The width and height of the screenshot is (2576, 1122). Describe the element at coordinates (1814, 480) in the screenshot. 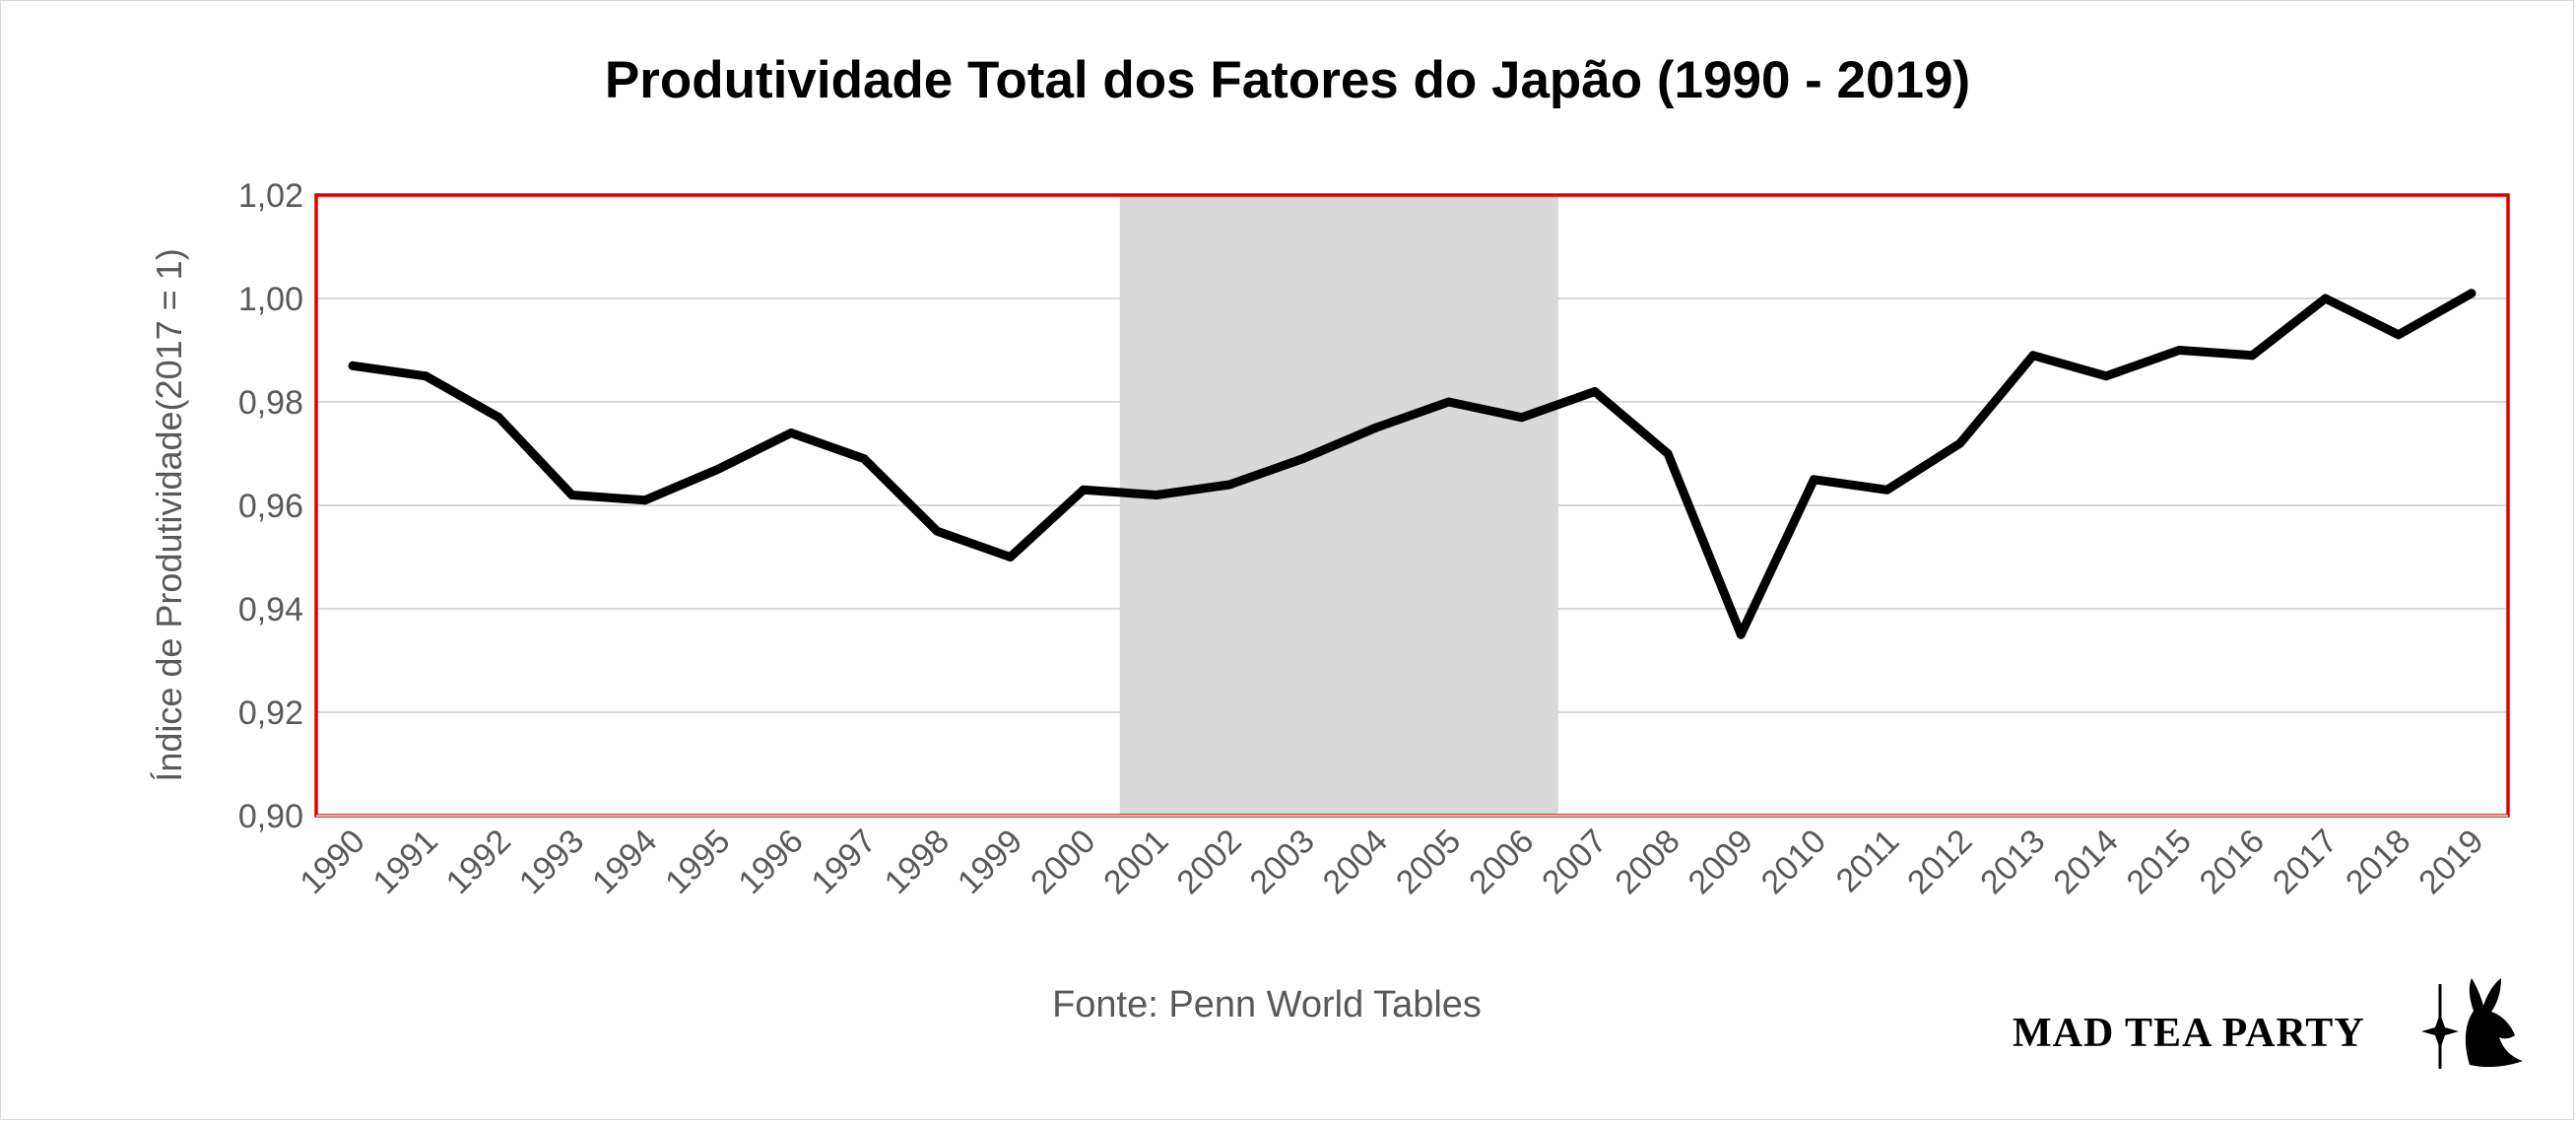

I see `data-point-2010` at that location.